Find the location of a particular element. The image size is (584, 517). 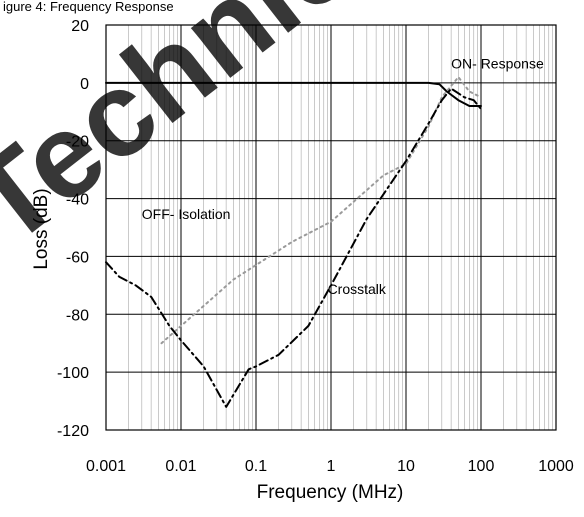

x-tick-label: 1000 is located at coordinates (556, 466).